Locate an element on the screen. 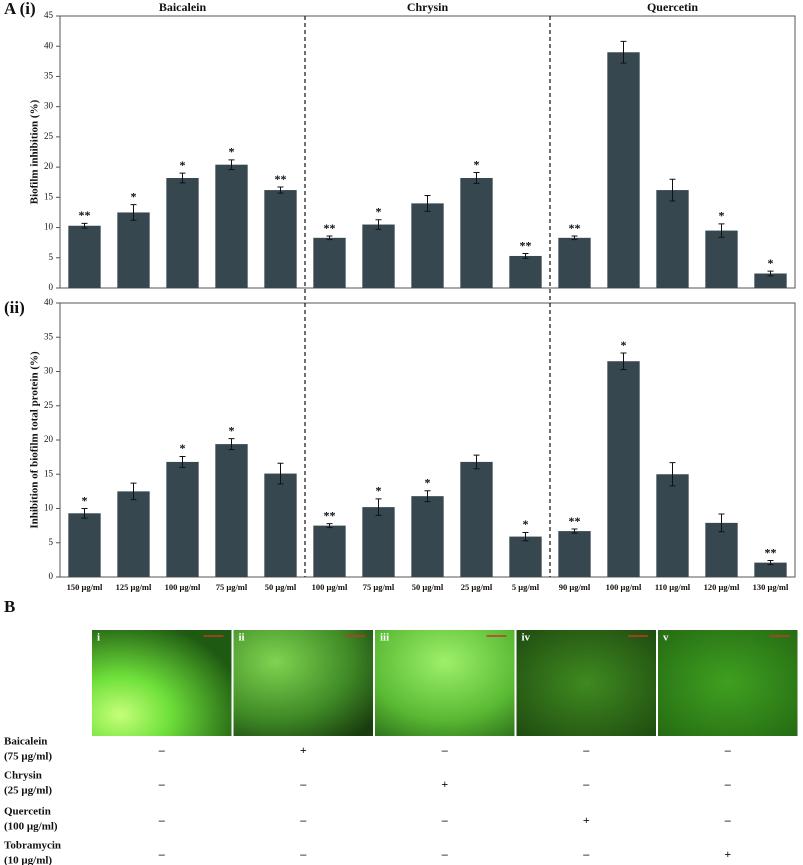  y-tick-label: 0 is located at coordinates (51, 287).